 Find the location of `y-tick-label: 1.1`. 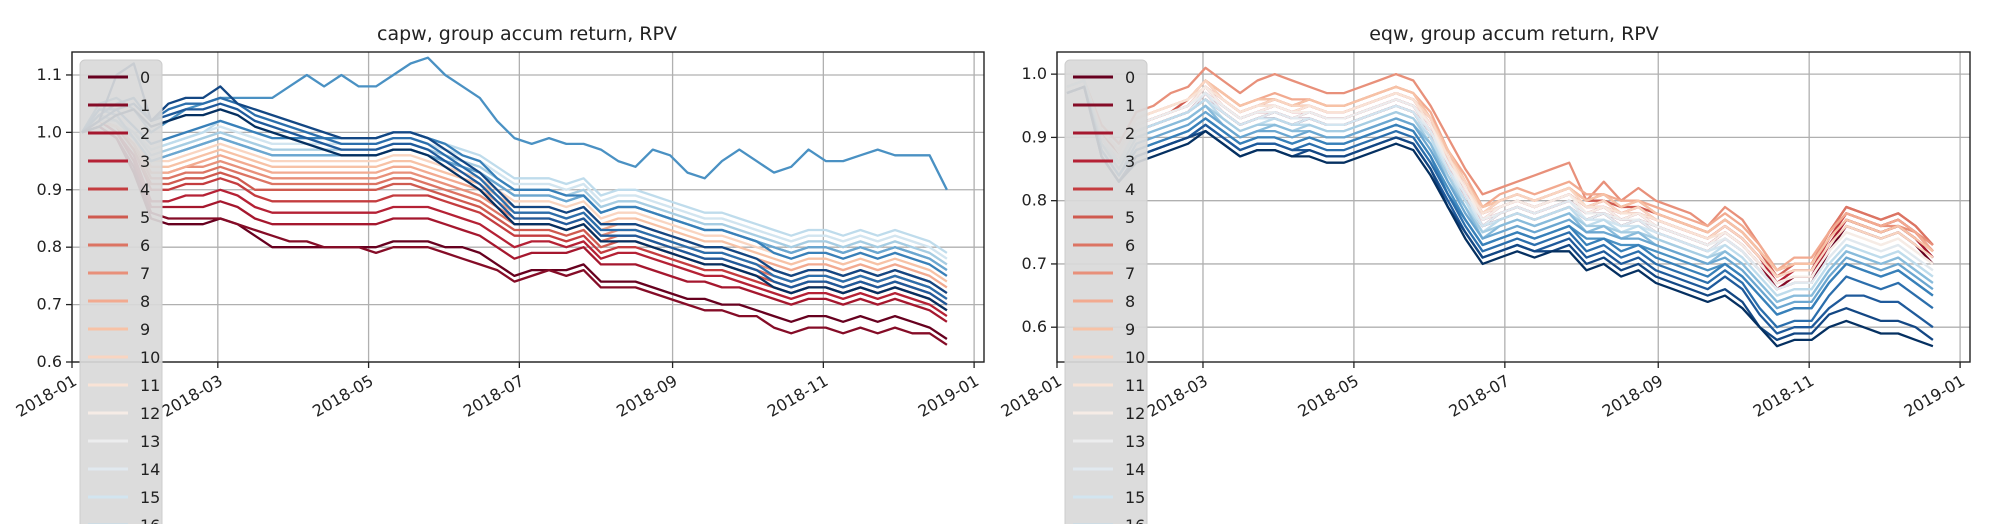

y-tick-label: 1.1 is located at coordinates (49, 74).